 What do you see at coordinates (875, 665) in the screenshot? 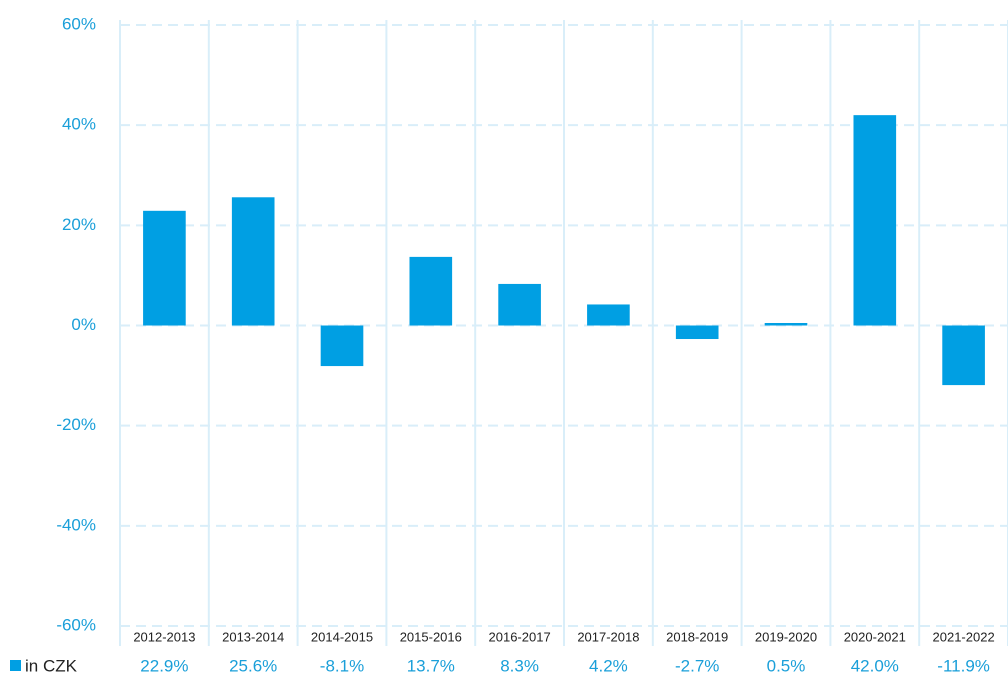
I see `value-label: 42.0%` at bounding box center [875, 665].